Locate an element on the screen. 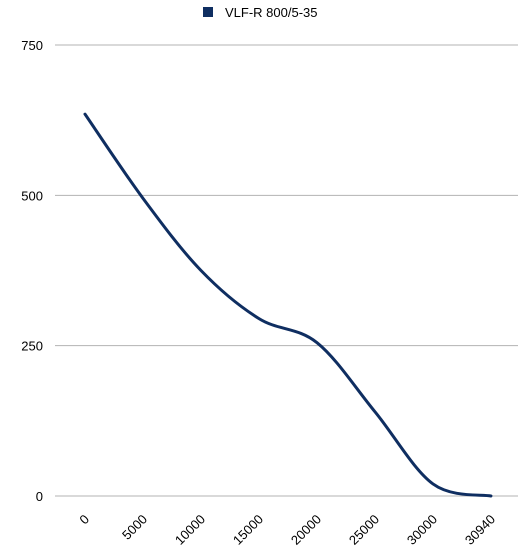 This screenshot has height=554, width=525. x-tick-label-15000: 15000 is located at coordinates (248, 530).